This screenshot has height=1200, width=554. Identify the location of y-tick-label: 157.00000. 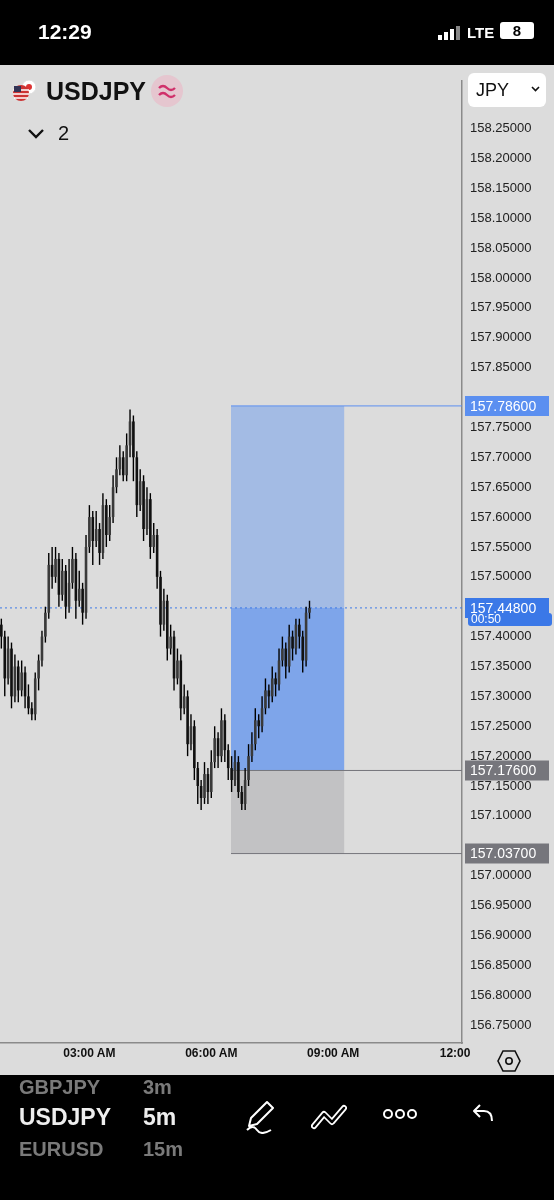
(501, 875).